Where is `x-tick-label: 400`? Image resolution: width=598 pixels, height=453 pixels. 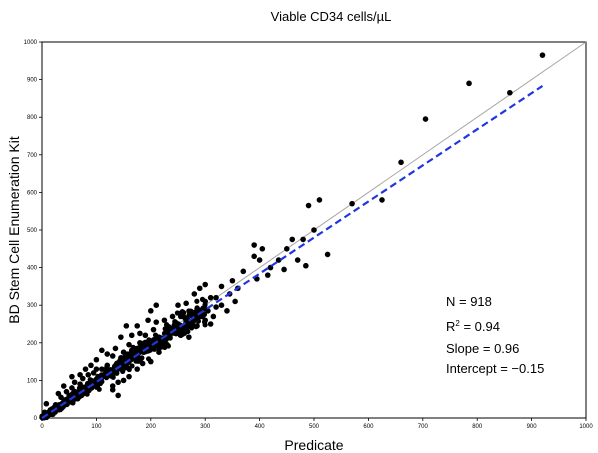
x-tick-label: 400 is located at coordinates (260, 427).